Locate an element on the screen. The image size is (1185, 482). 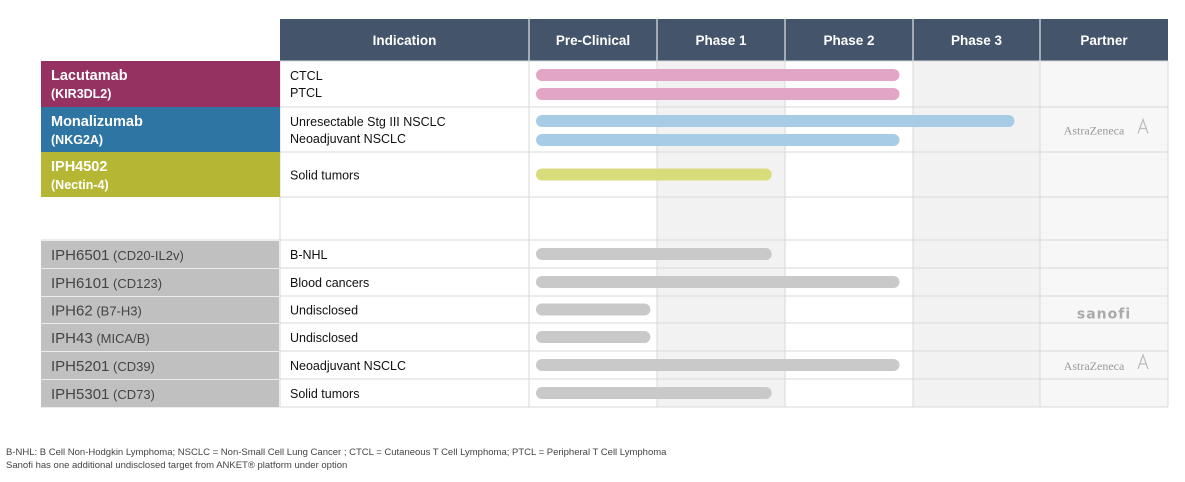
label-cell-iph5301 is located at coordinates (160, 393).